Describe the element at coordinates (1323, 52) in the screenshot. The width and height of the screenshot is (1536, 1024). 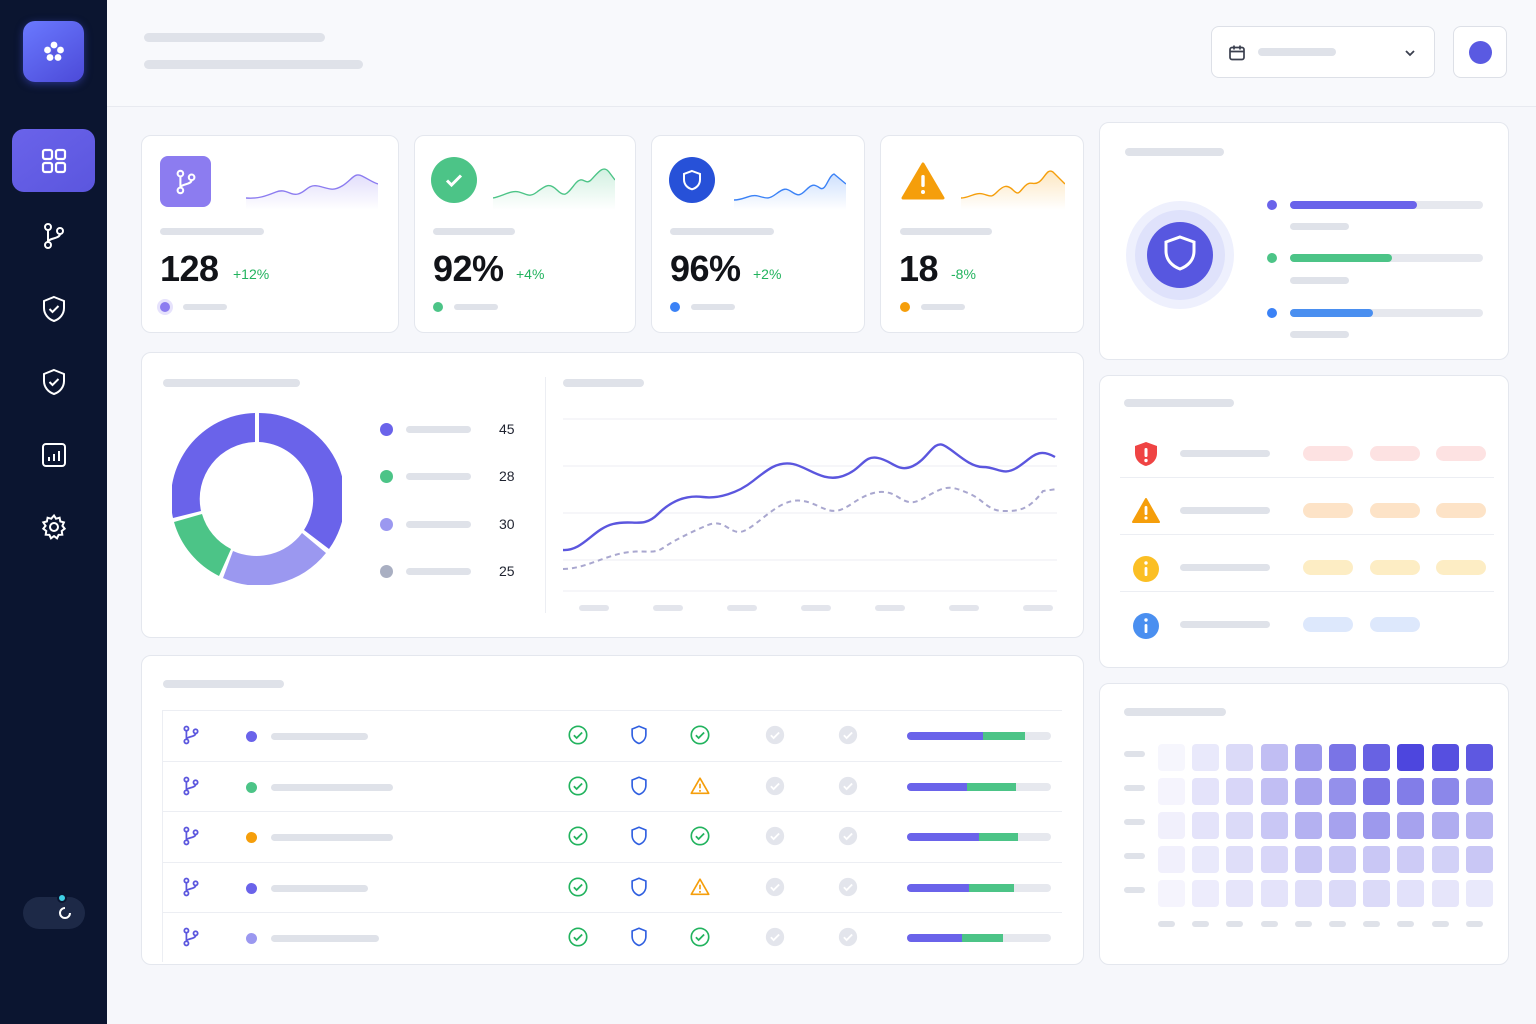
I see `date-range-select` at that location.